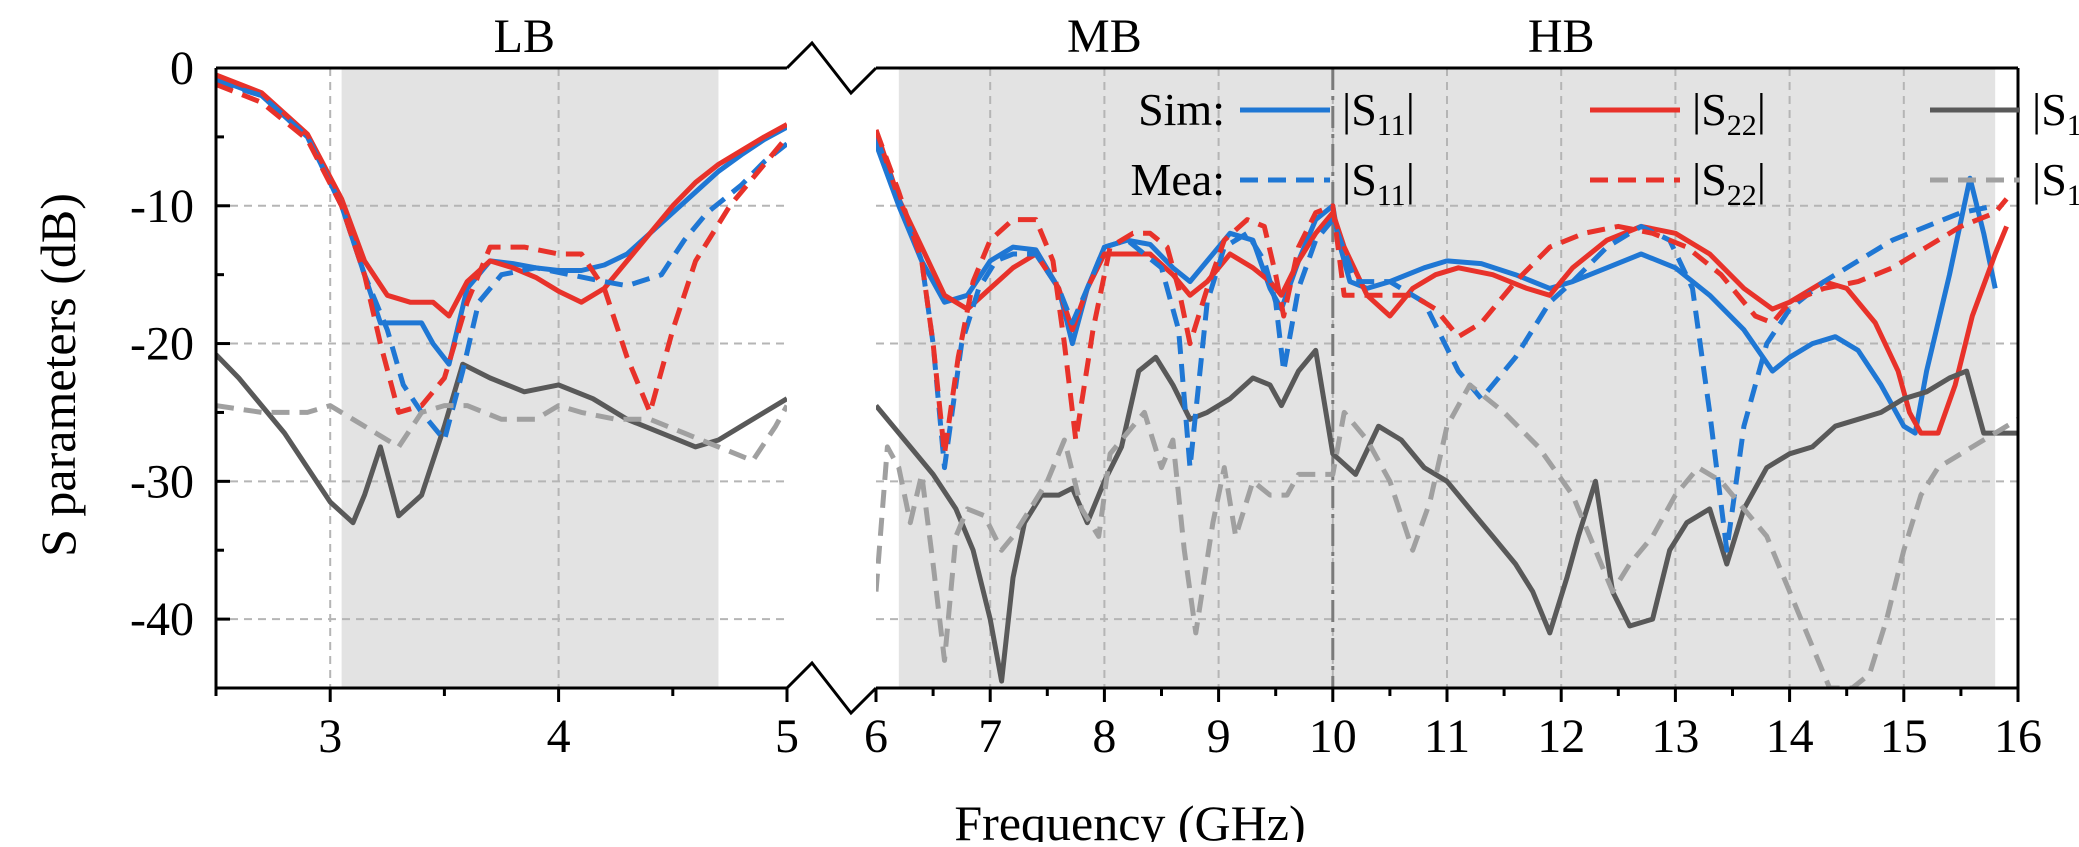 The image size is (2079, 847). Describe the element at coordinates (58, 375) in the screenshot. I see `y-axis-title: S parameters (dB)` at that location.